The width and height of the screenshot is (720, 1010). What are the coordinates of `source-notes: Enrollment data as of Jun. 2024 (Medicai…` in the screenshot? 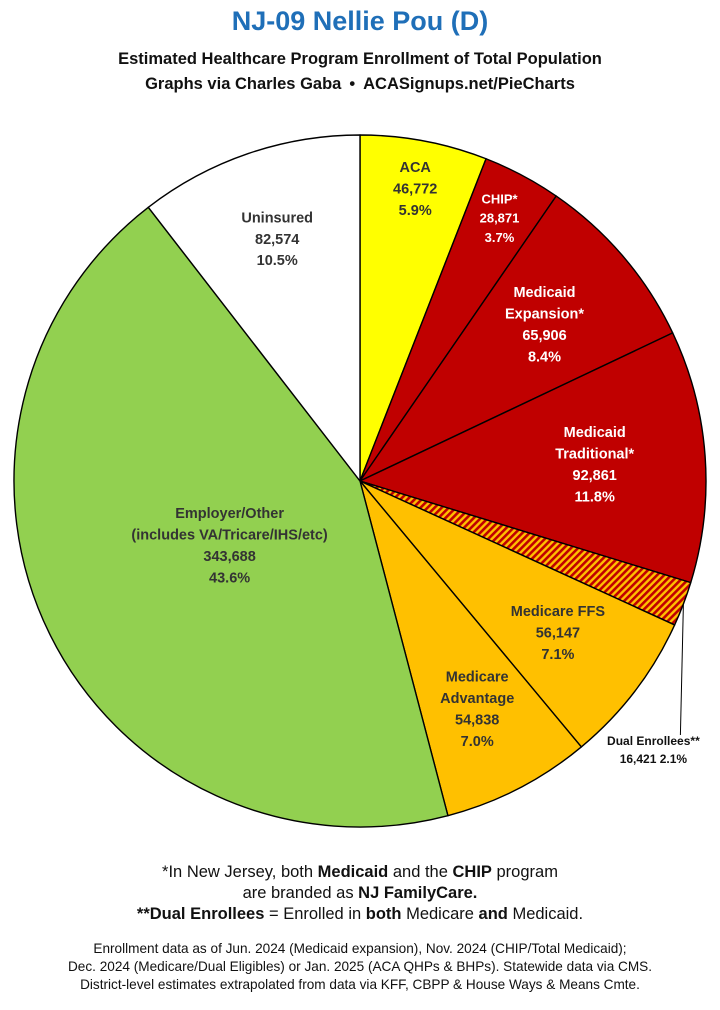 It's located at (360, 967).